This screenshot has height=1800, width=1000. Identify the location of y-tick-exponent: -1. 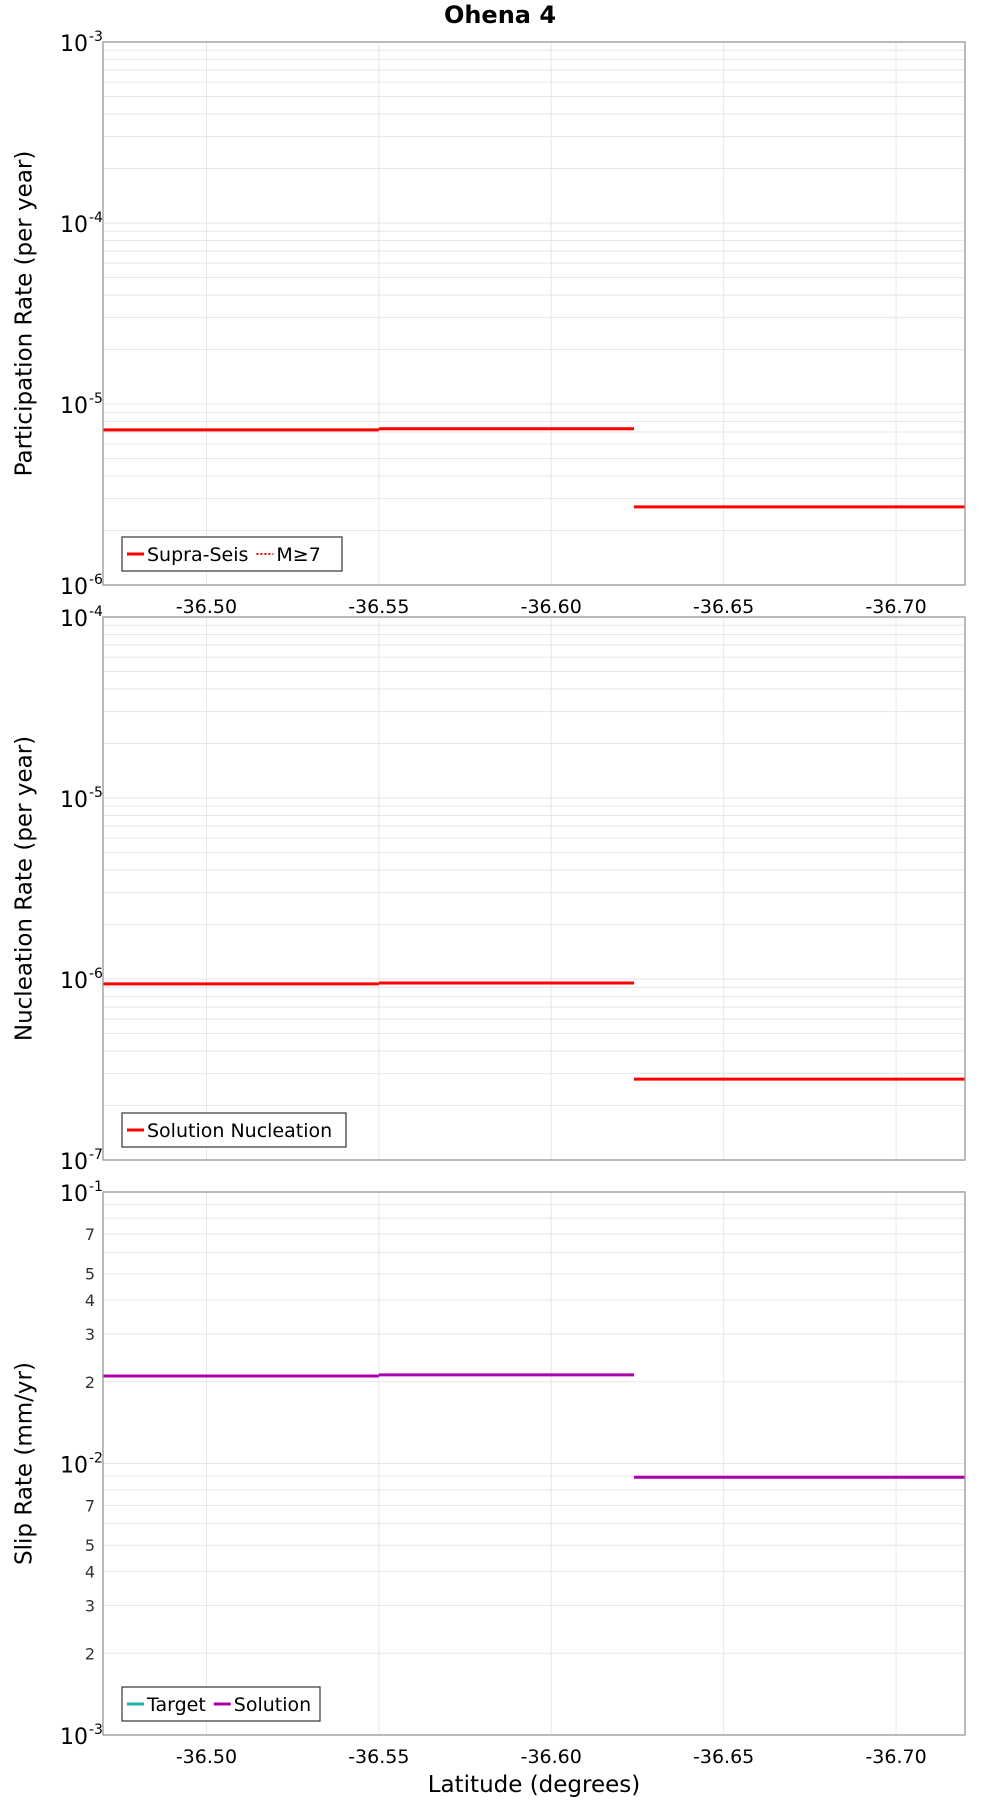
(96, 1187).